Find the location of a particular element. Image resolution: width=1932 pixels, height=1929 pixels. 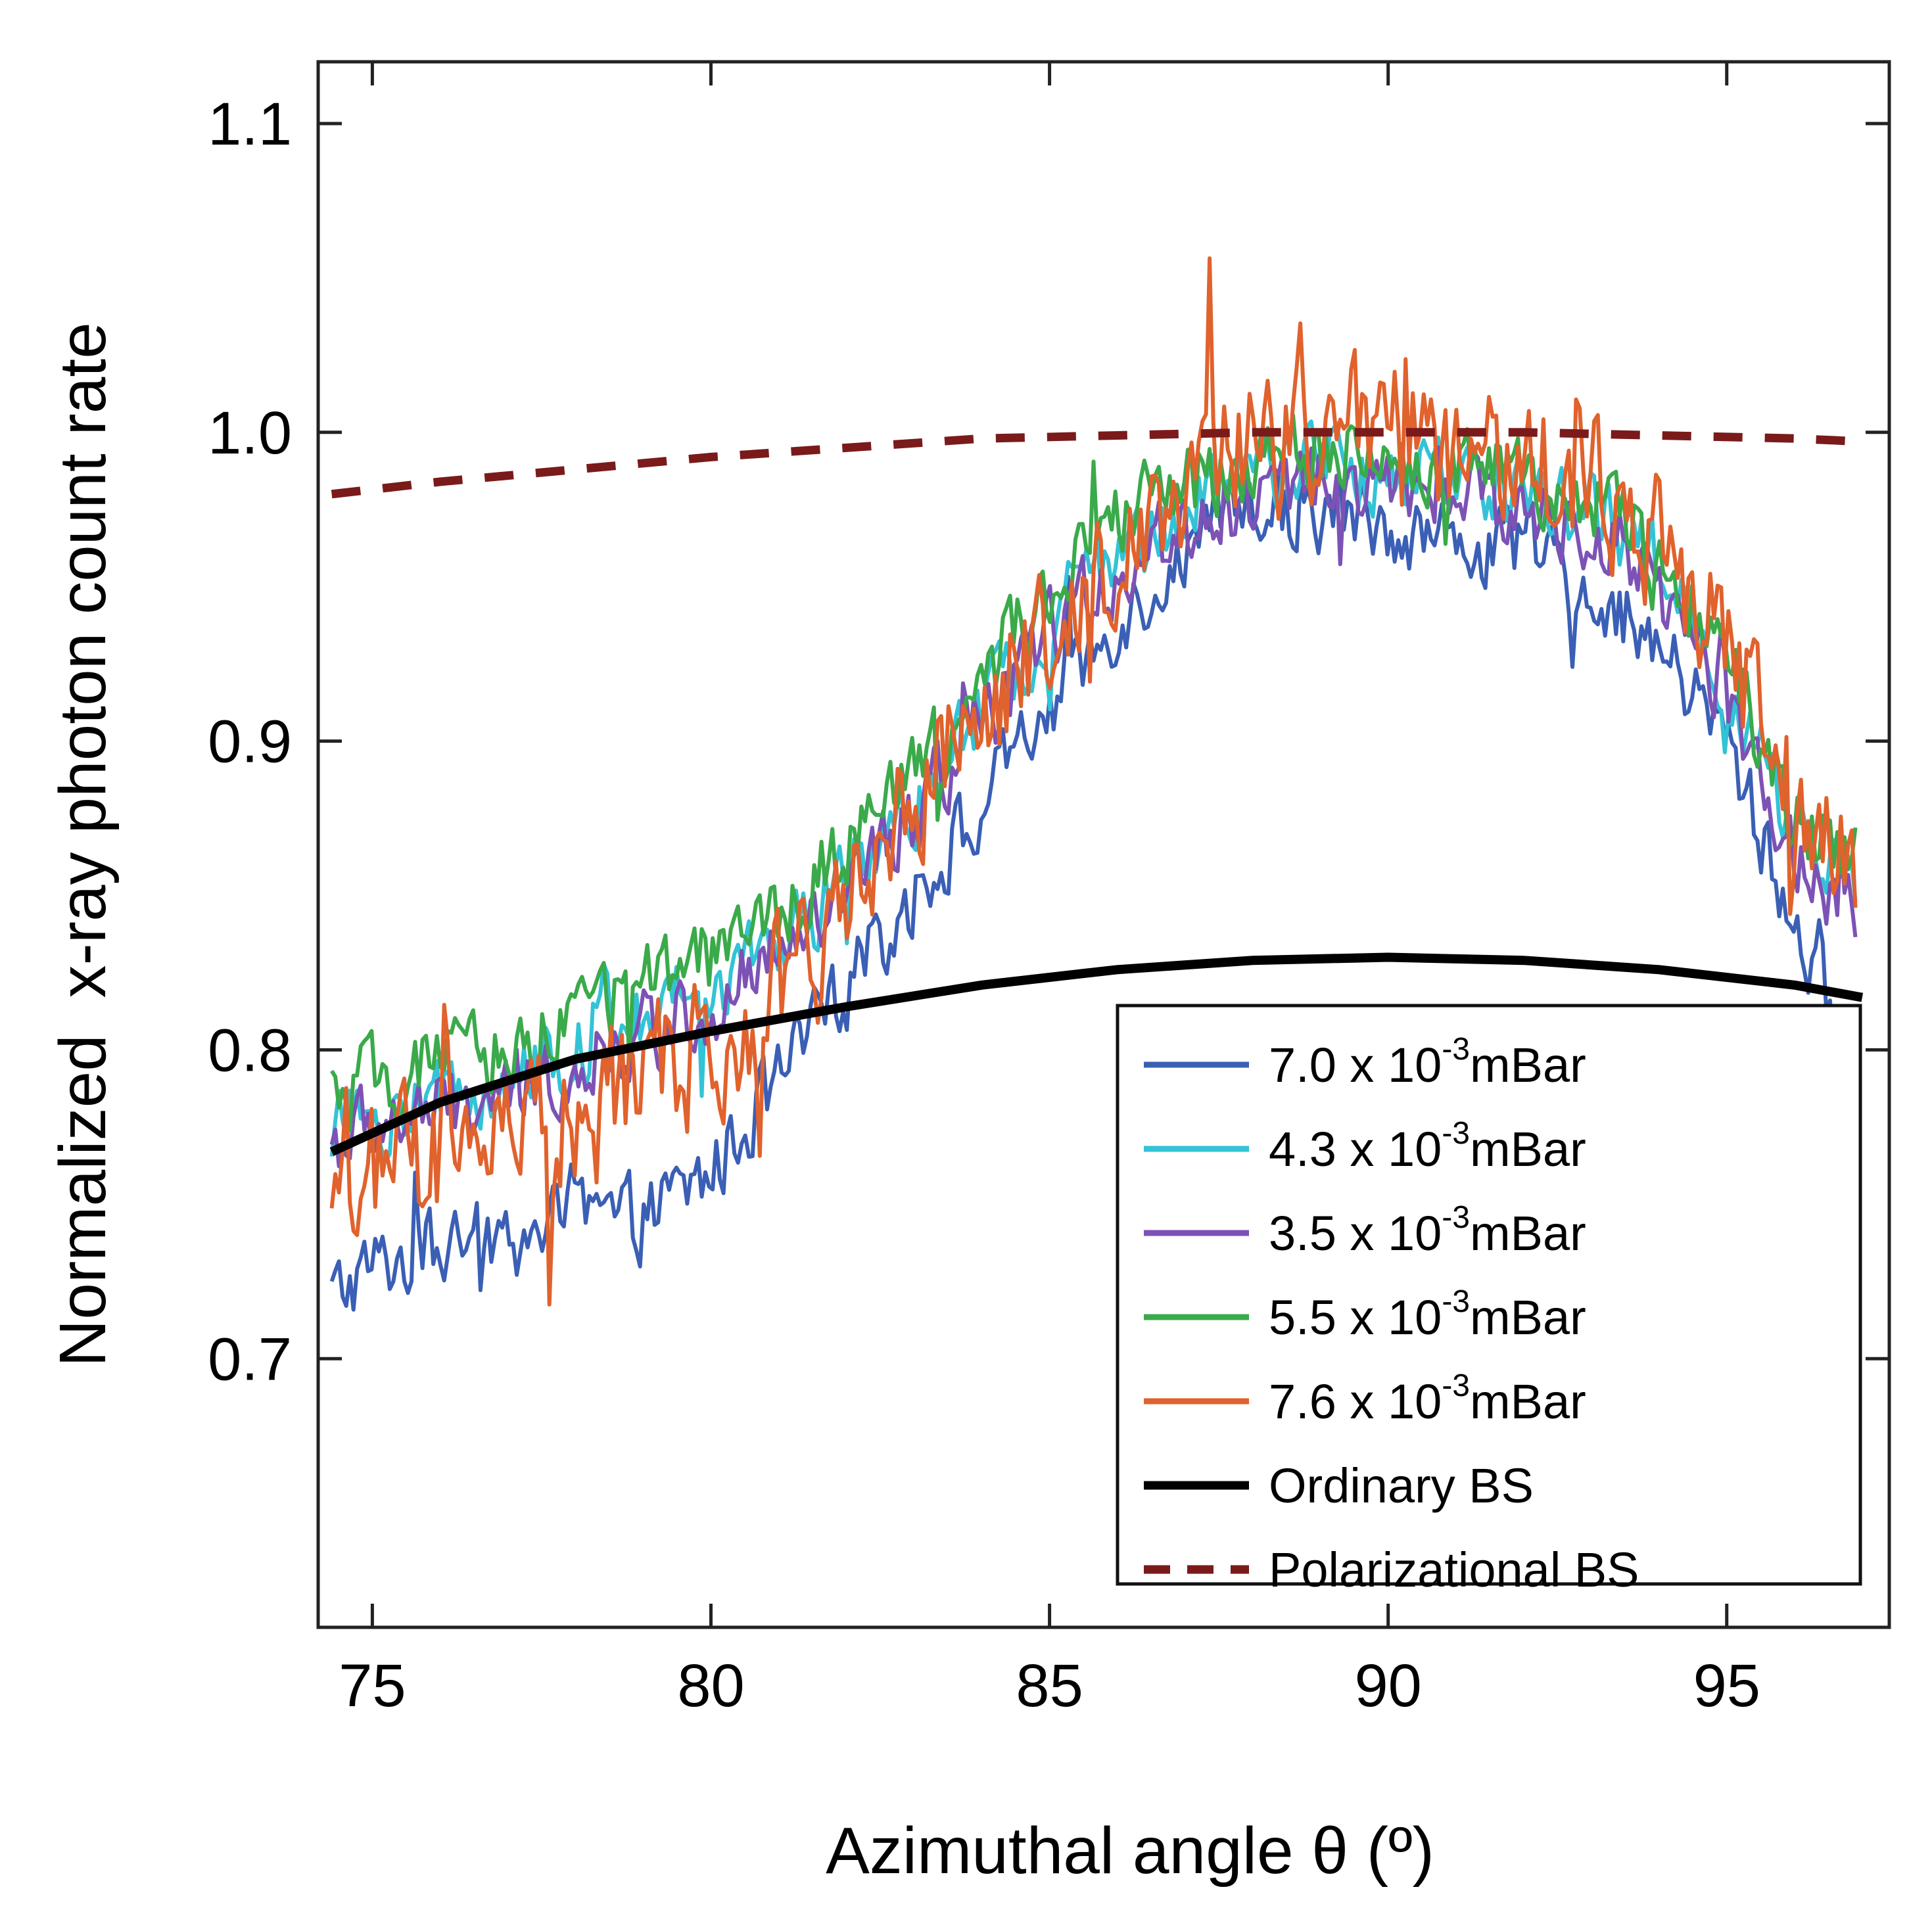

legend-label: 7.6 x 10-3mBar is located at coordinates (1428, 1399).